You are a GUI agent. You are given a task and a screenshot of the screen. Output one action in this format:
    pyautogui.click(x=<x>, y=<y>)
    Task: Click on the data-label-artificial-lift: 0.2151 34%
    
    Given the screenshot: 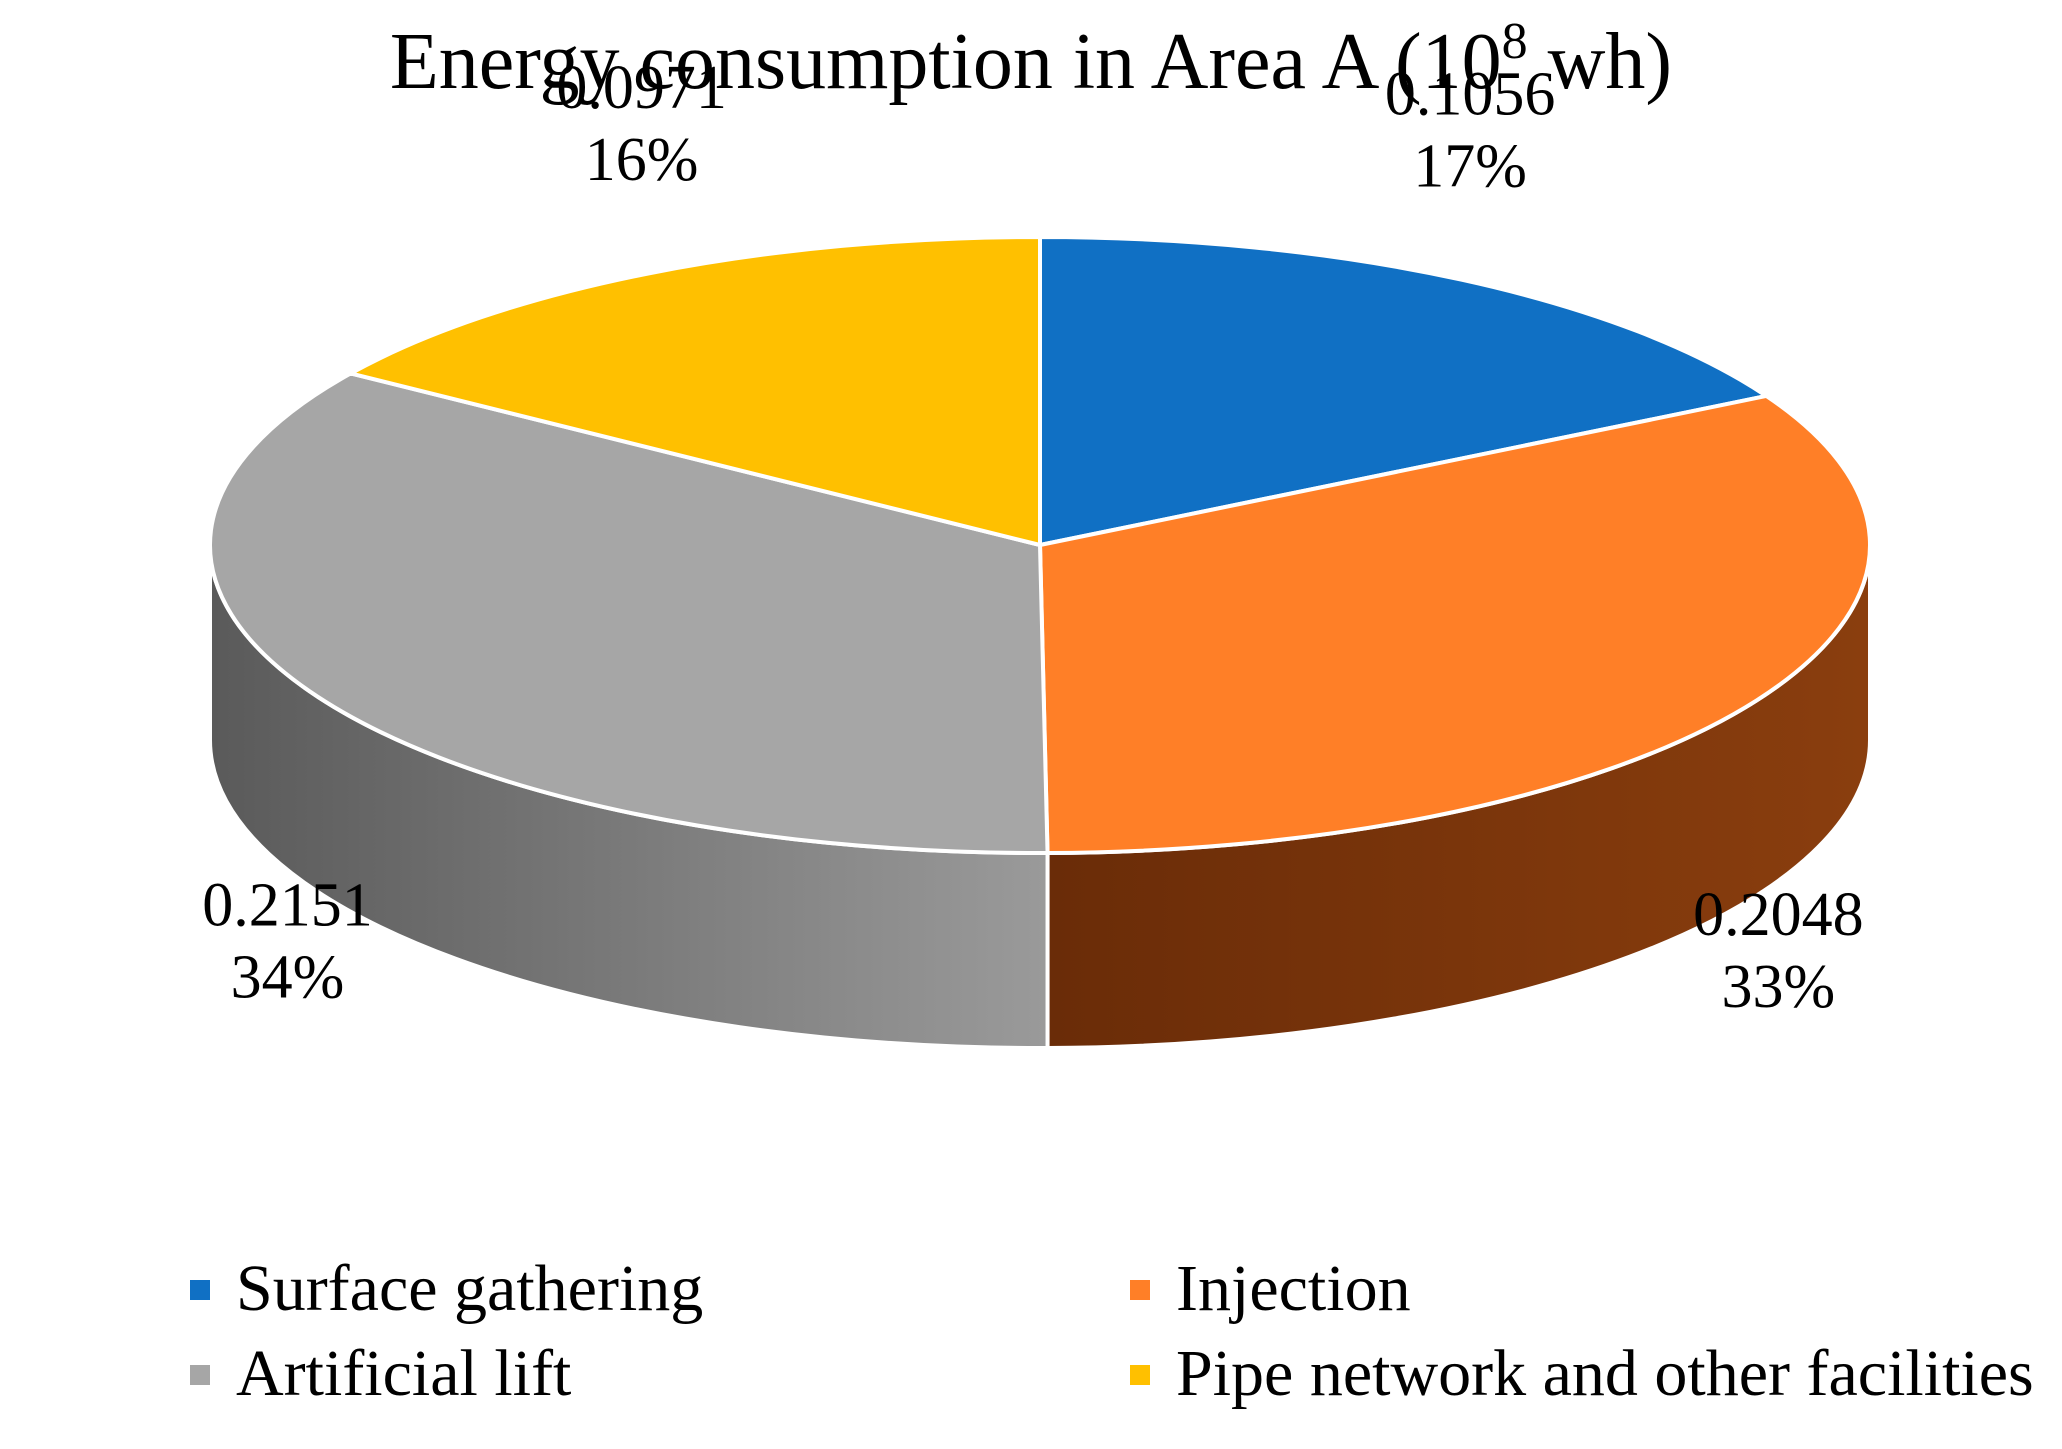 What is the action you would take?
    pyautogui.click(x=287, y=942)
    